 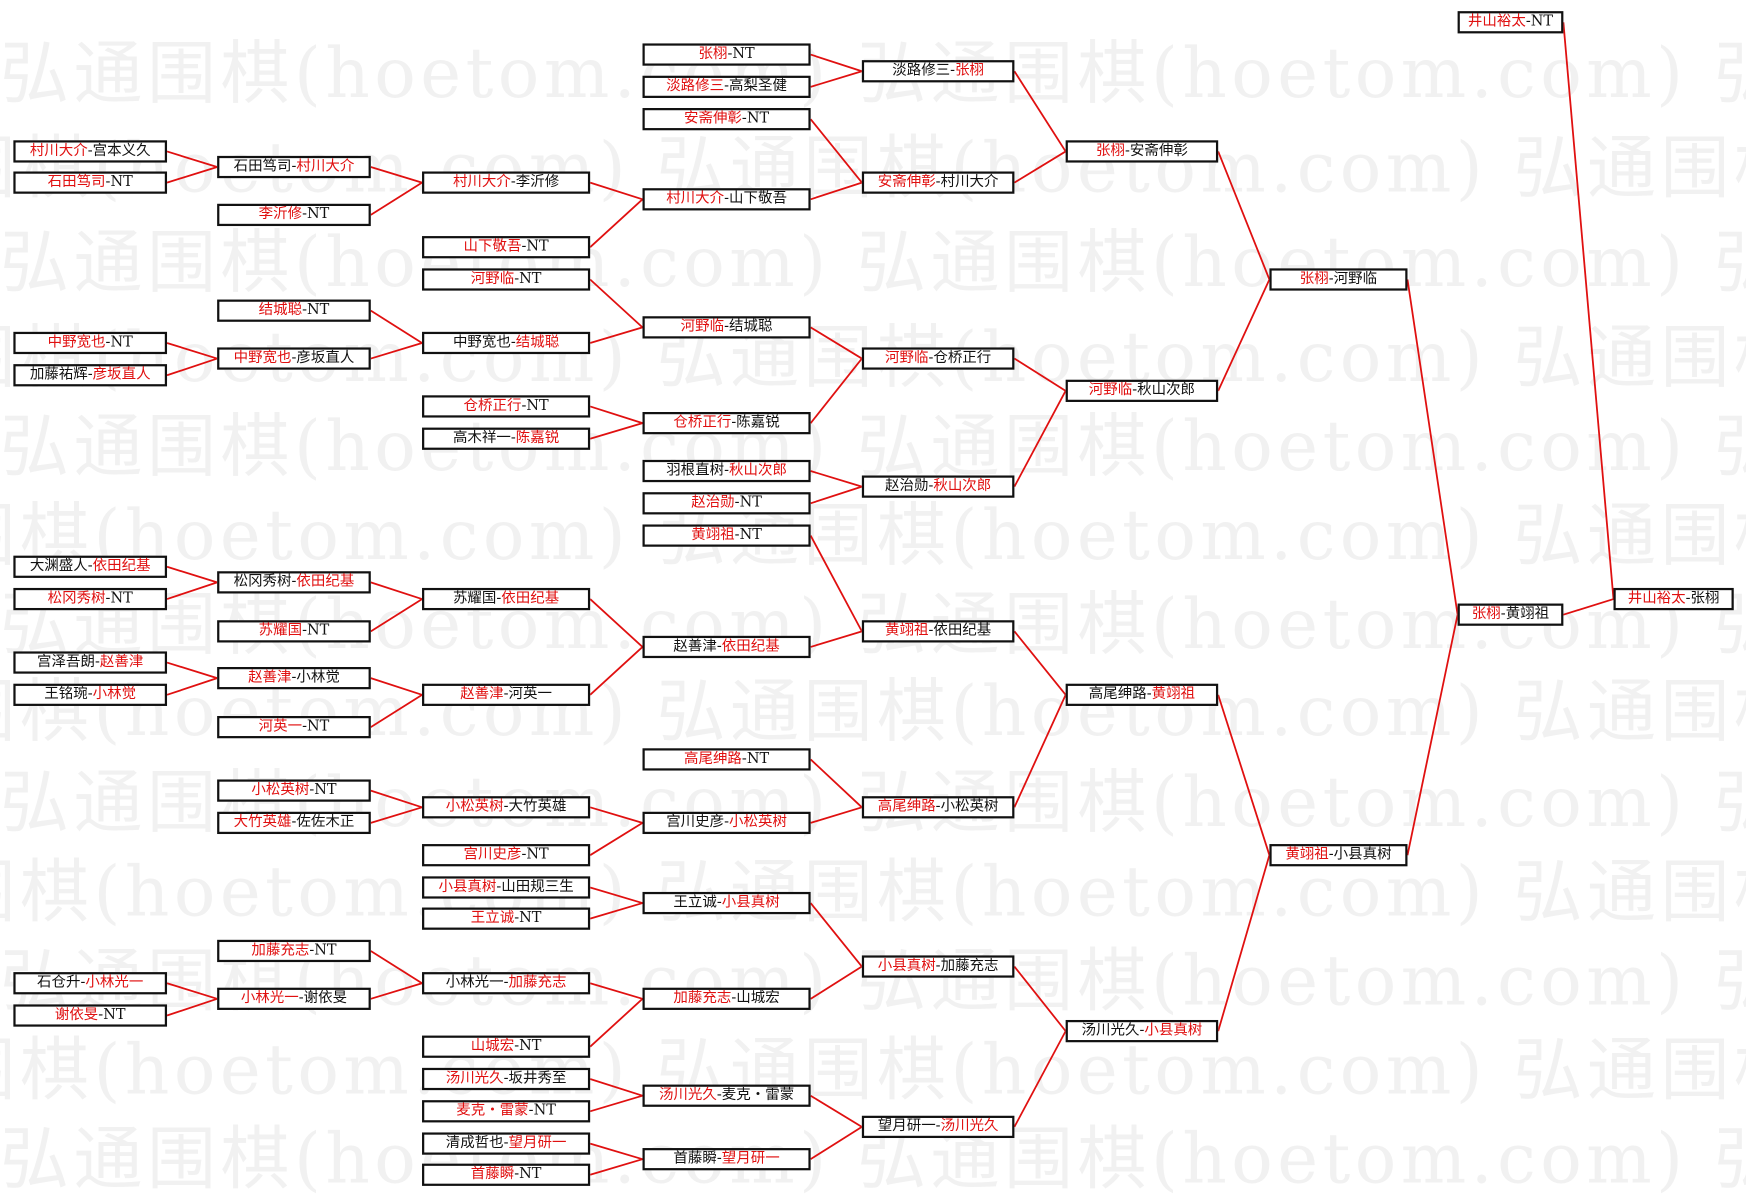 What do you see at coordinates (66, 694) in the screenshot?
I see `player-name: 王铭琬` at bounding box center [66, 694].